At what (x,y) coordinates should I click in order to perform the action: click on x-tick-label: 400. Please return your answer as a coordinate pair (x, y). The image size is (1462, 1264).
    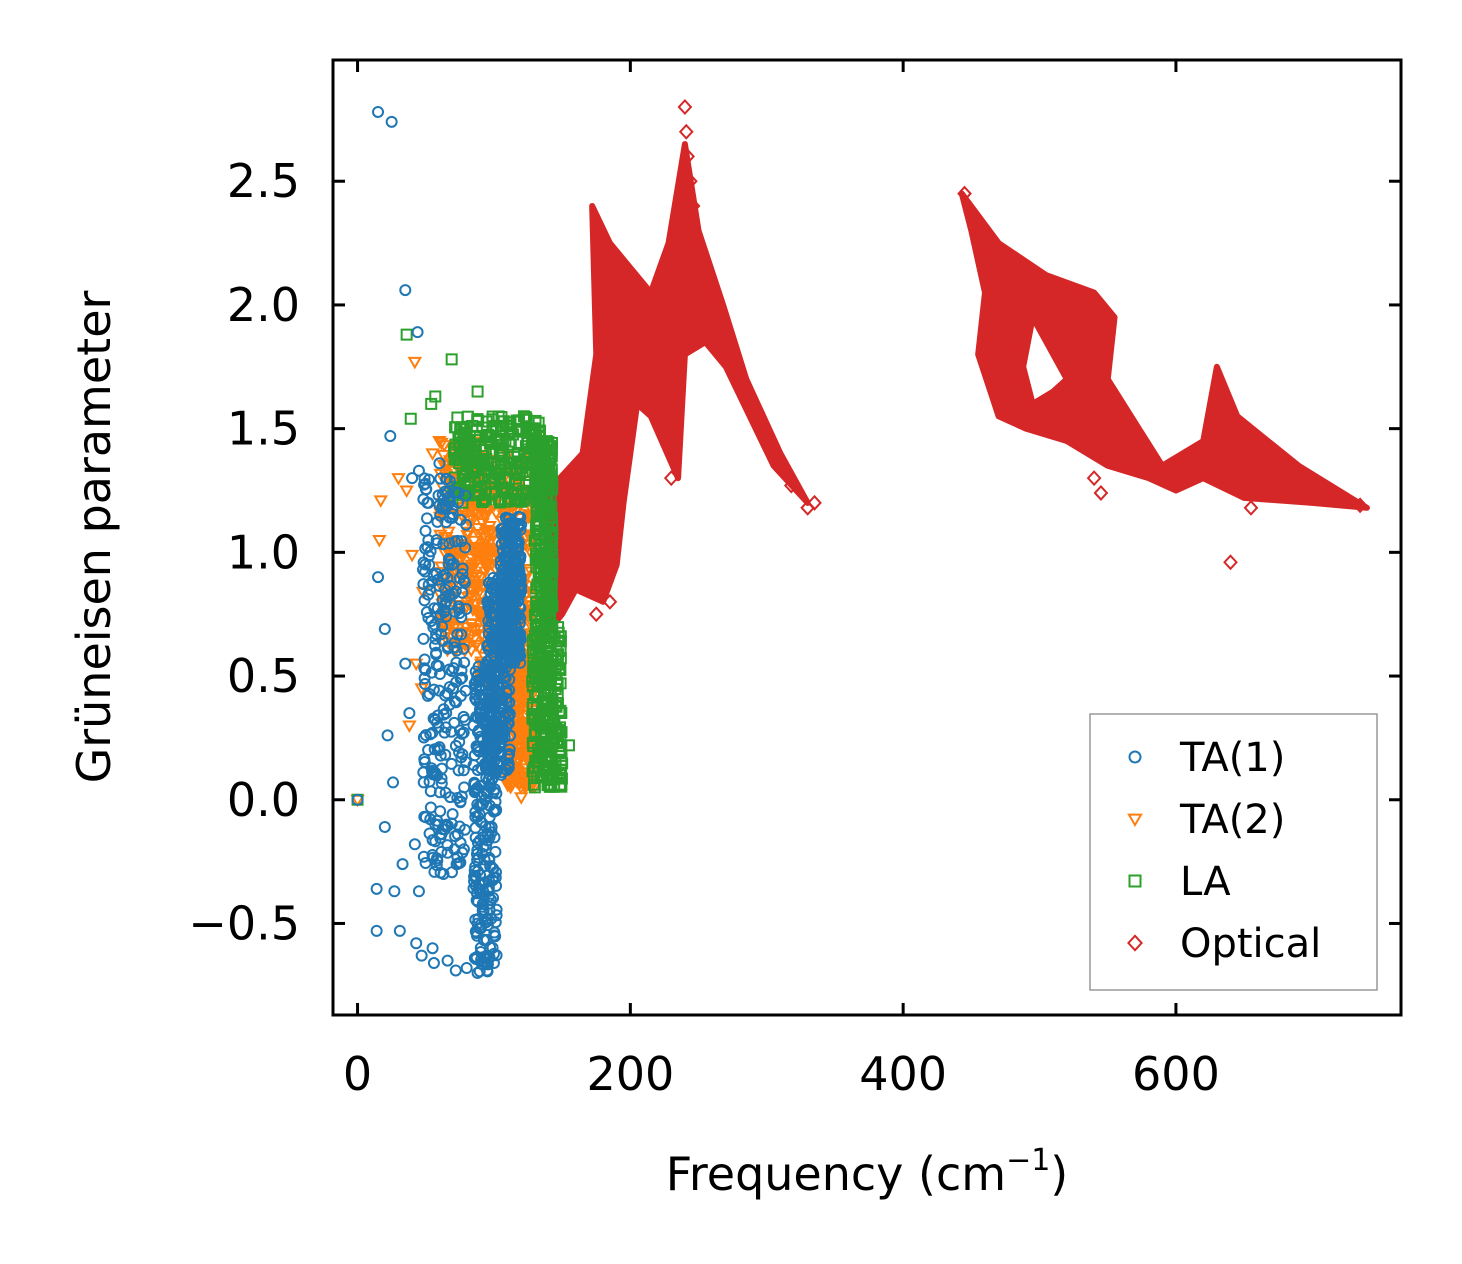
    Looking at the image, I should click on (903, 1074).